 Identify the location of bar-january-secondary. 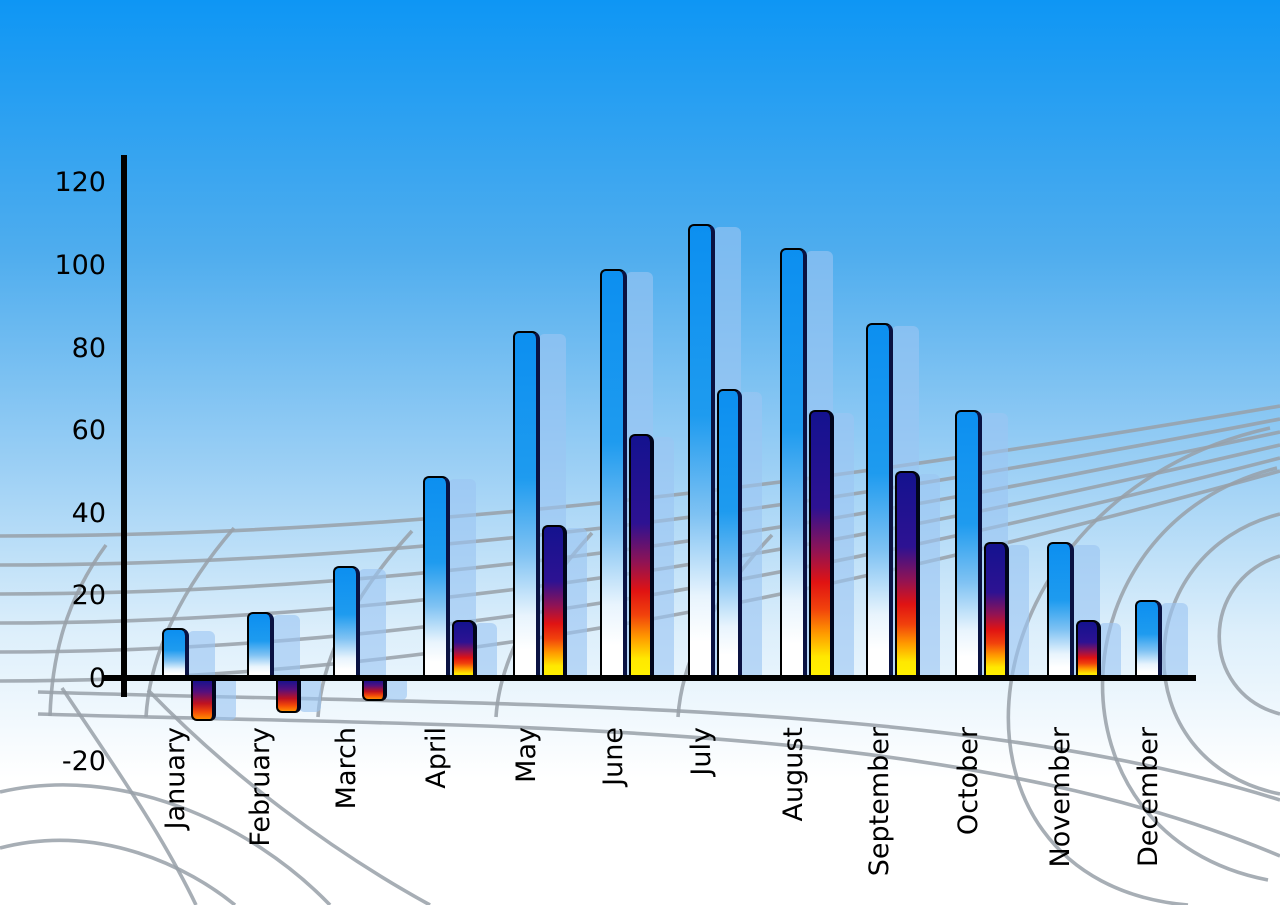
(203, 700).